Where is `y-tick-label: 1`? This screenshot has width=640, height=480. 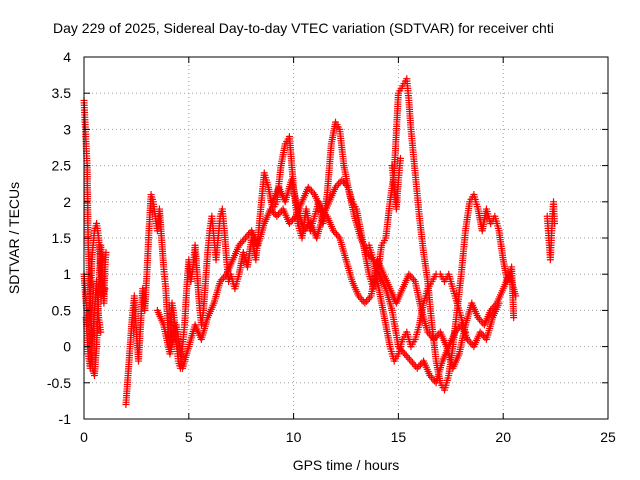 y-tick-label: 1 is located at coordinates (67, 274).